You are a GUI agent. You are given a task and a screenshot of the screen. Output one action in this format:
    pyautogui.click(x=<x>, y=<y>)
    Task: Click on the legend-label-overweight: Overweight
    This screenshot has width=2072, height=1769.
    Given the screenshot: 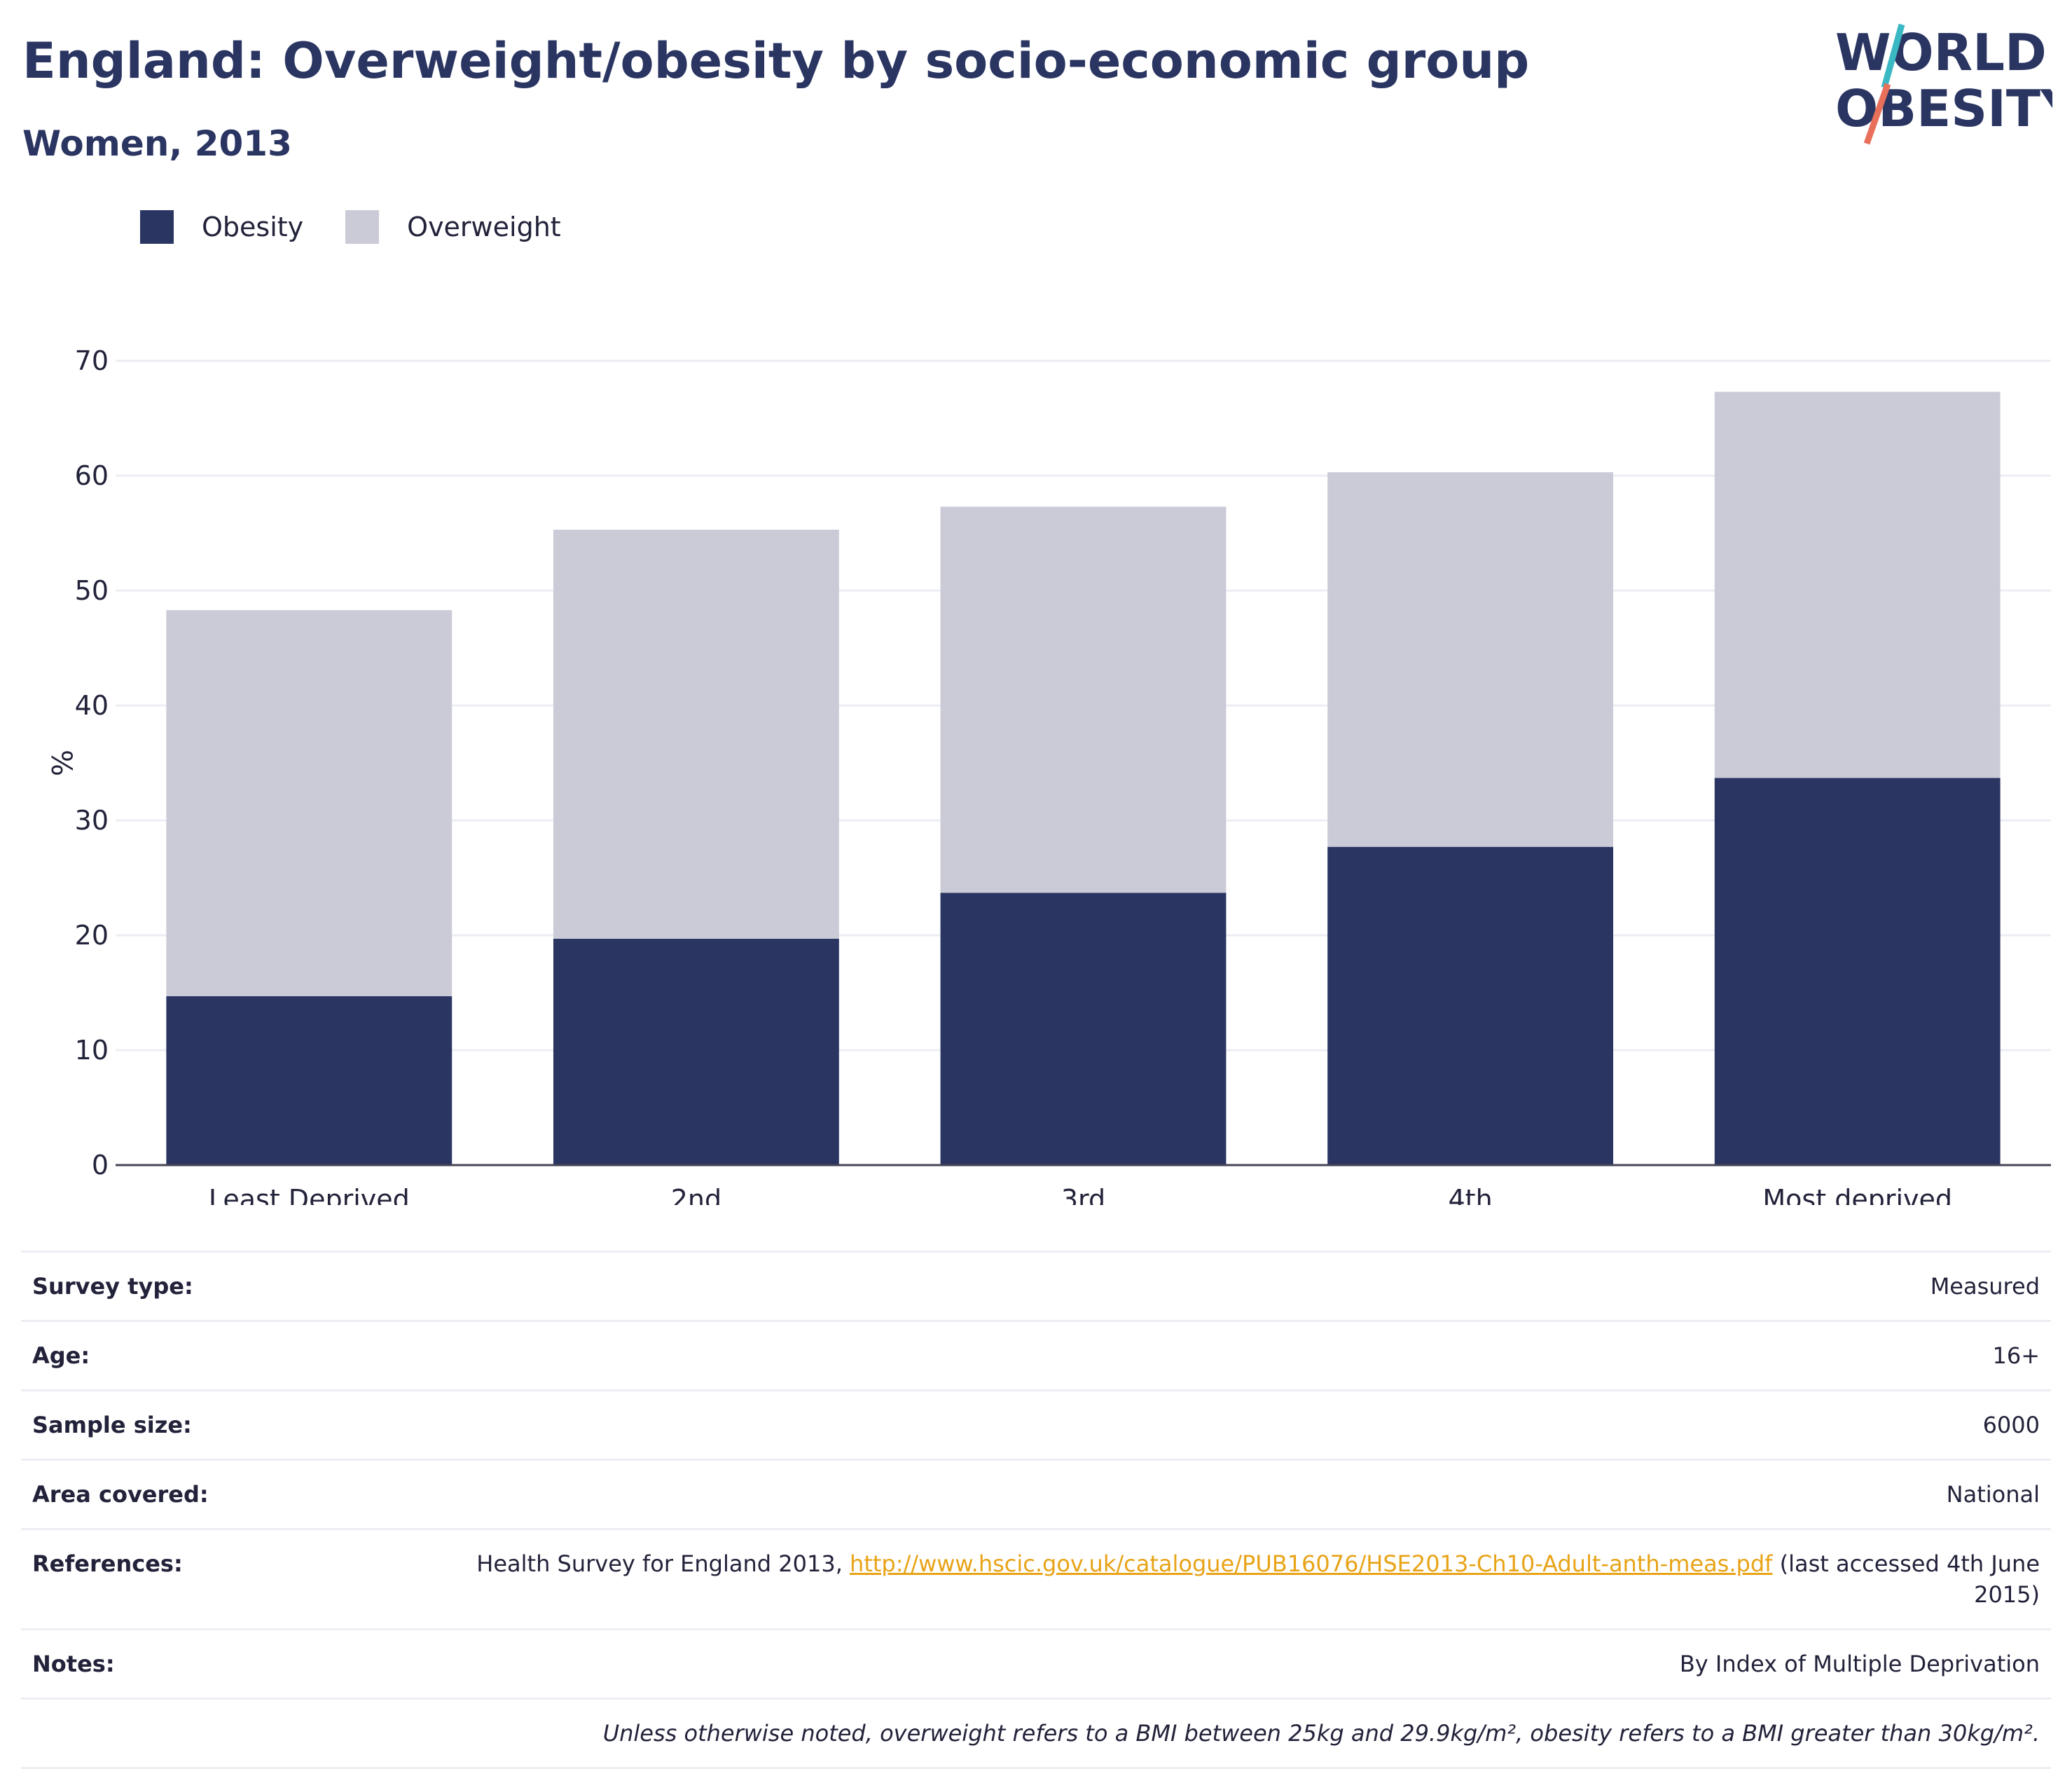 What is the action you would take?
    pyautogui.click(x=484, y=227)
    